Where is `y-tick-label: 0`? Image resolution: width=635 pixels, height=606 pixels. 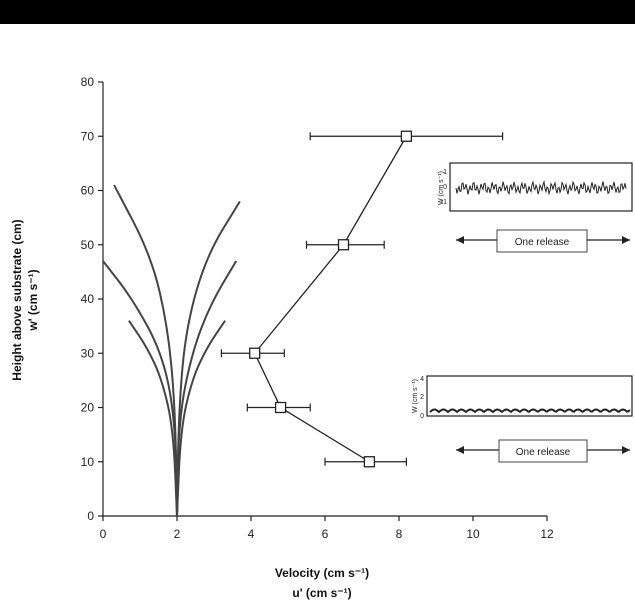 y-tick-label: 0 is located at coordinates (90, 516).